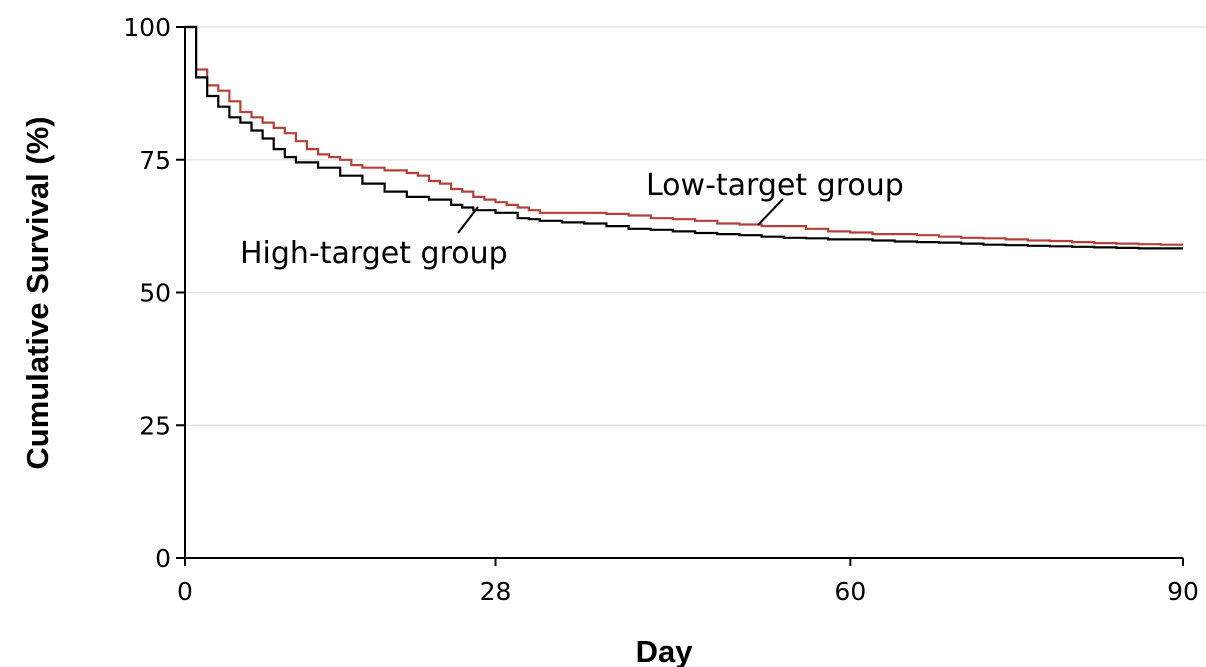 The width and height of the screenshot is (1206, 667). Describe the element at coordinates (155, 293) in the screenshot. I see `y-tick-label-50: 50` at that location.